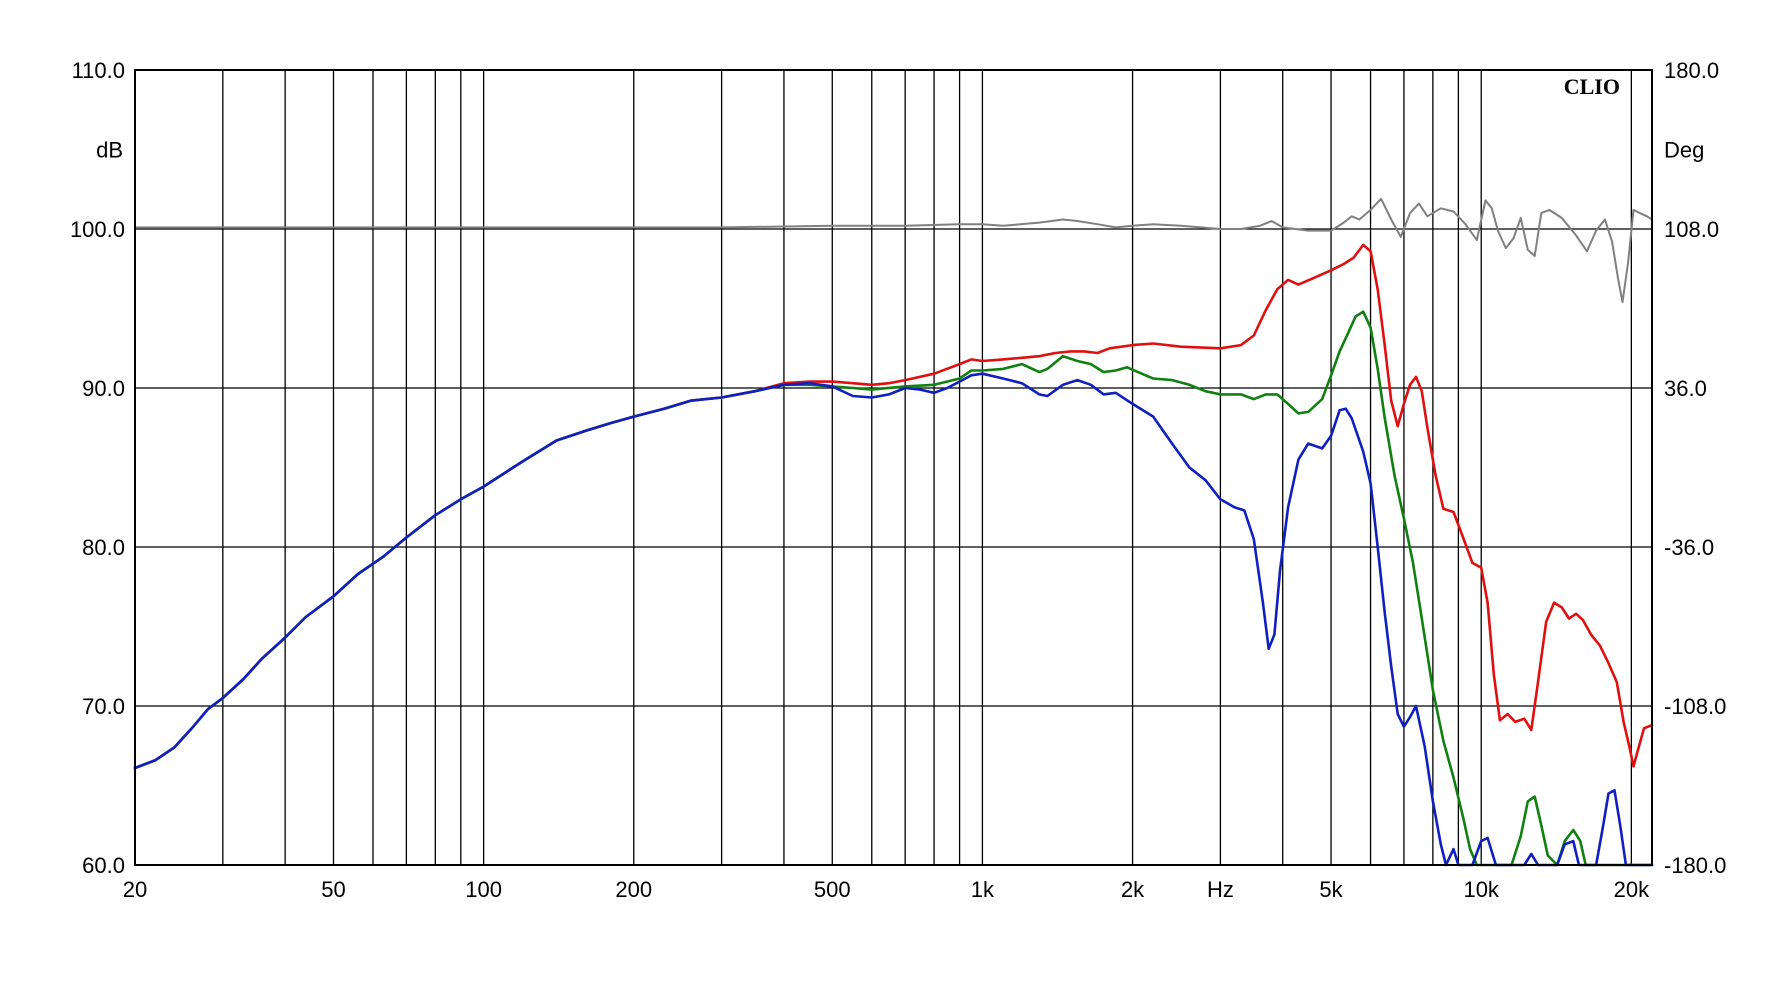 This screenshot has height=1001, width=1772. I want to click on x-tick-label: 20, so click(135, 889).